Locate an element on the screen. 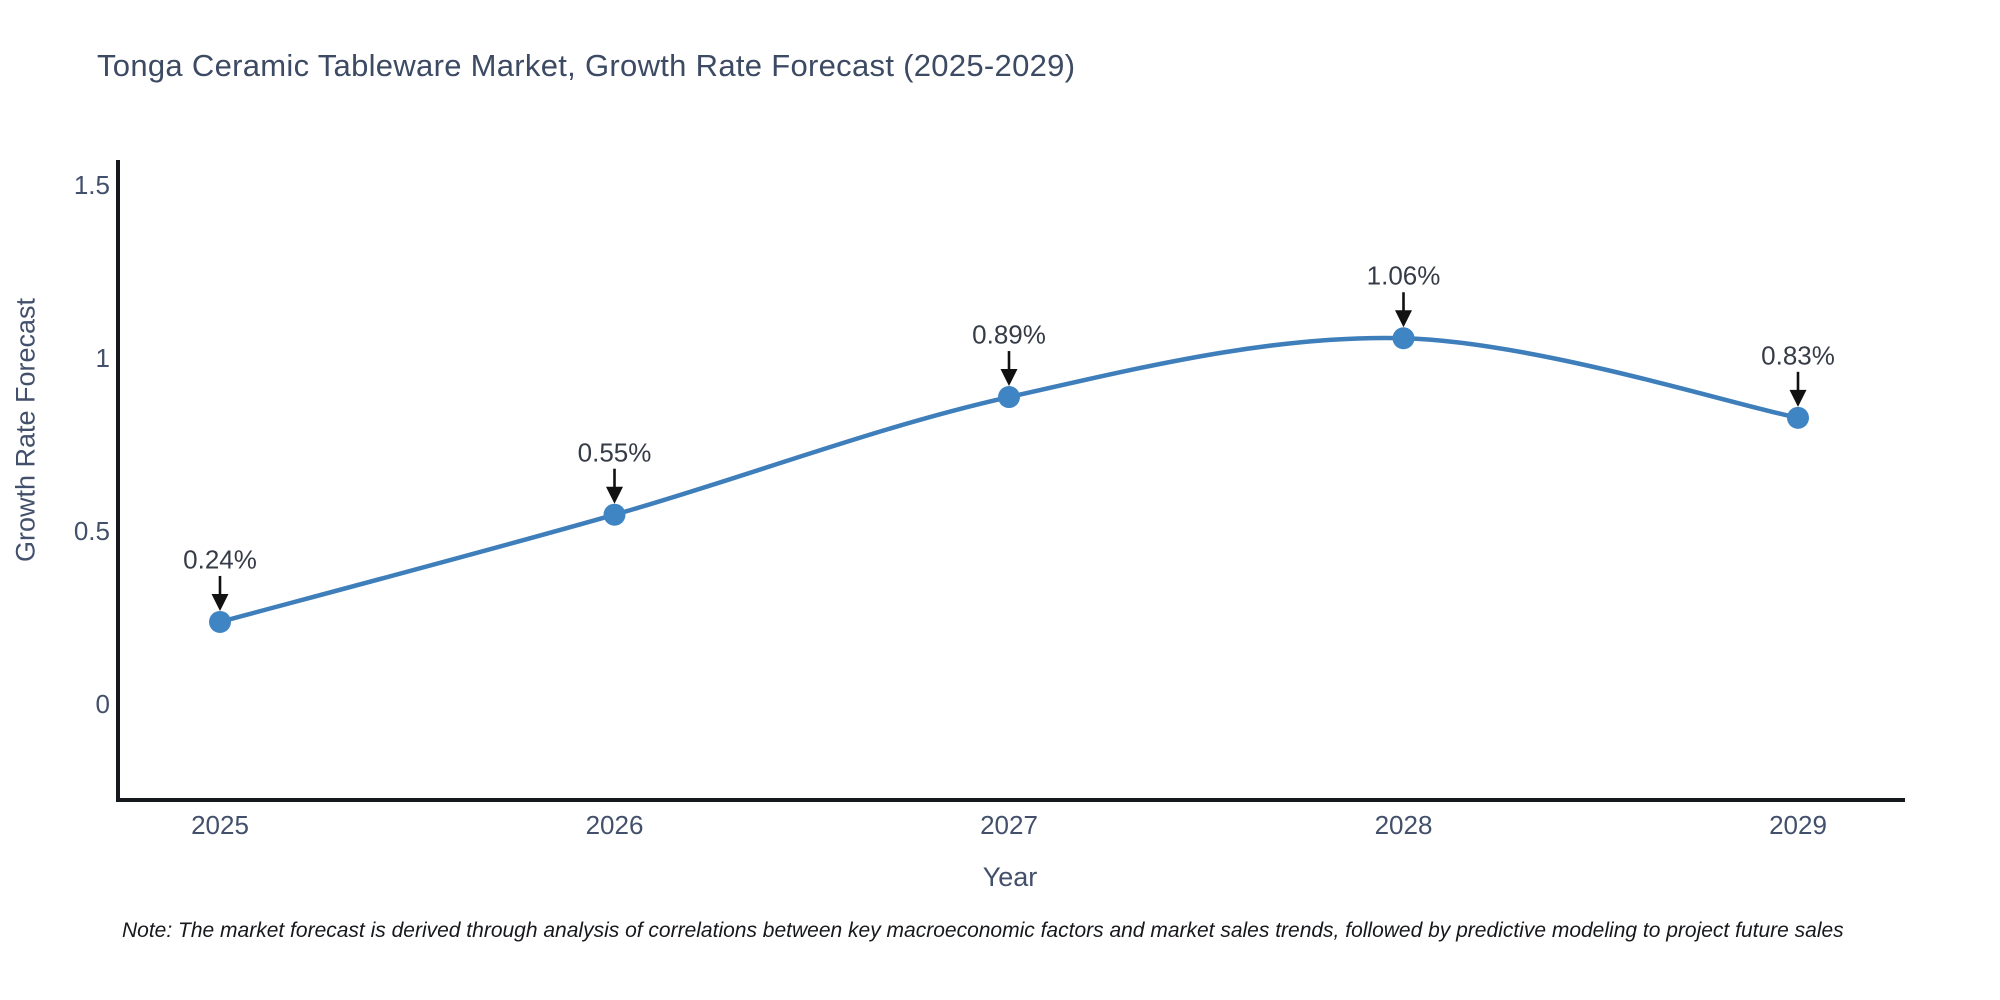 The image size is (2000, 1000). data-point-label: 1.06% is located at coordinates (1403, 275).